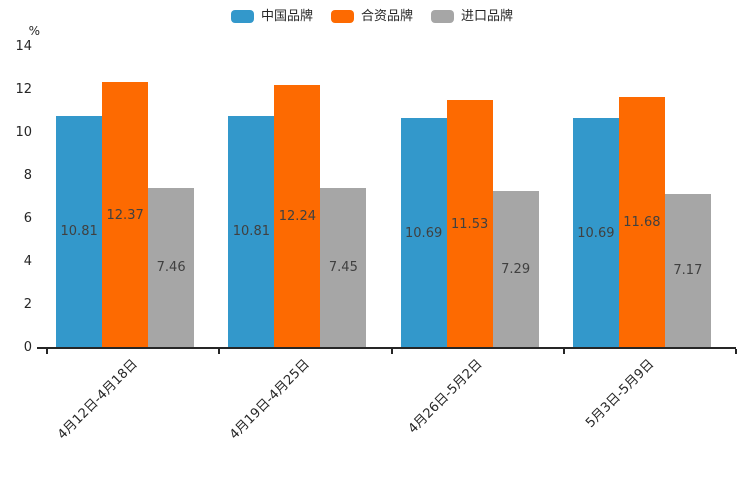 This screenshot has width=744, height=496. I want to click on legend-label: 合资品牌, so click(386, 16).